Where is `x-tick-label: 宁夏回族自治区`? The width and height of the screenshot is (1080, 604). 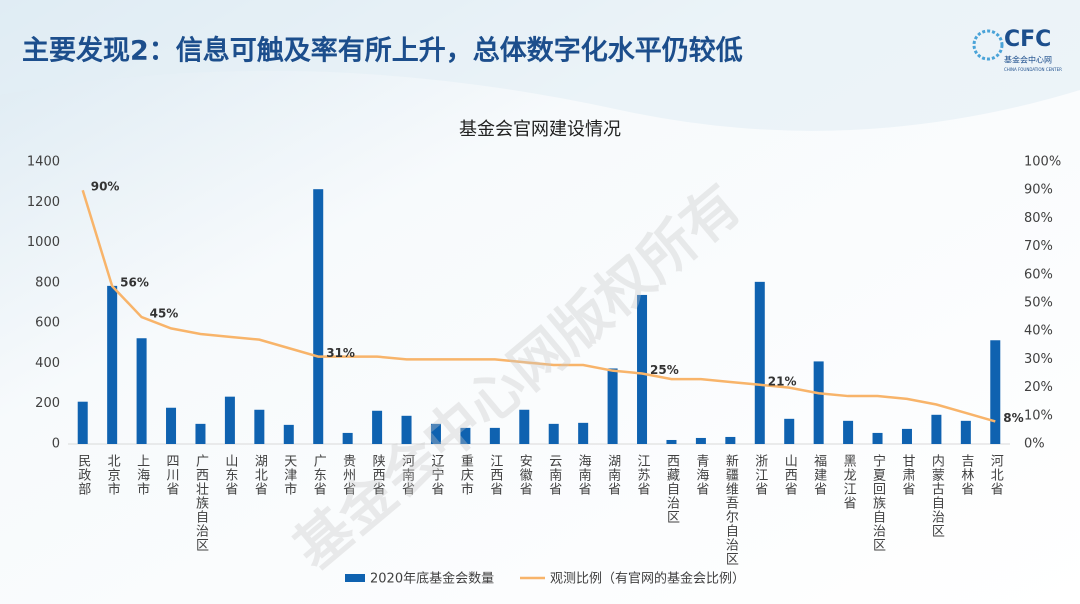 x-tick-label: 宁夏回族自治区 is located at coordinates (878, 502).